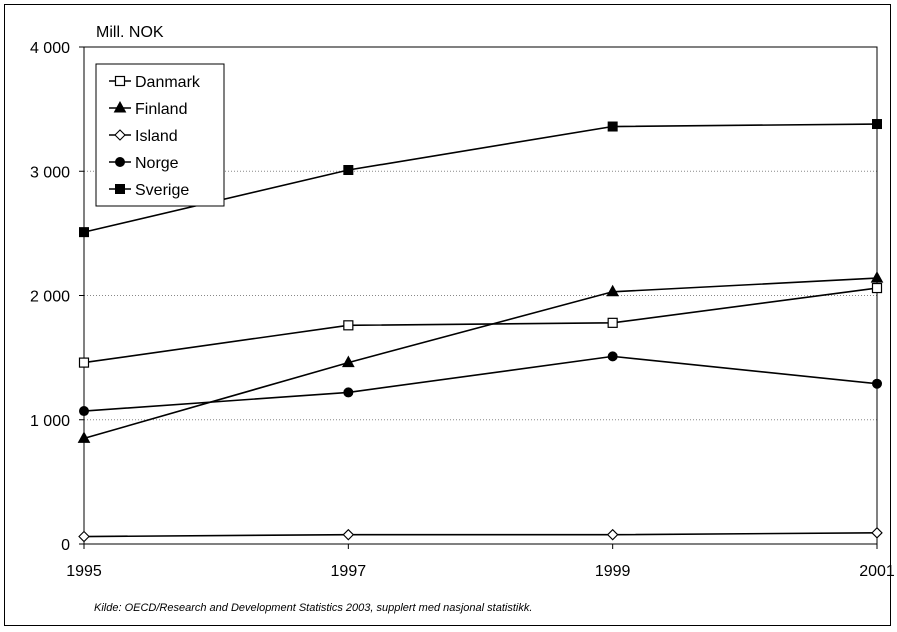 This screenshot has width=897, height=632. I want to click on y-tick-label: 1 000, so click(50, 421).